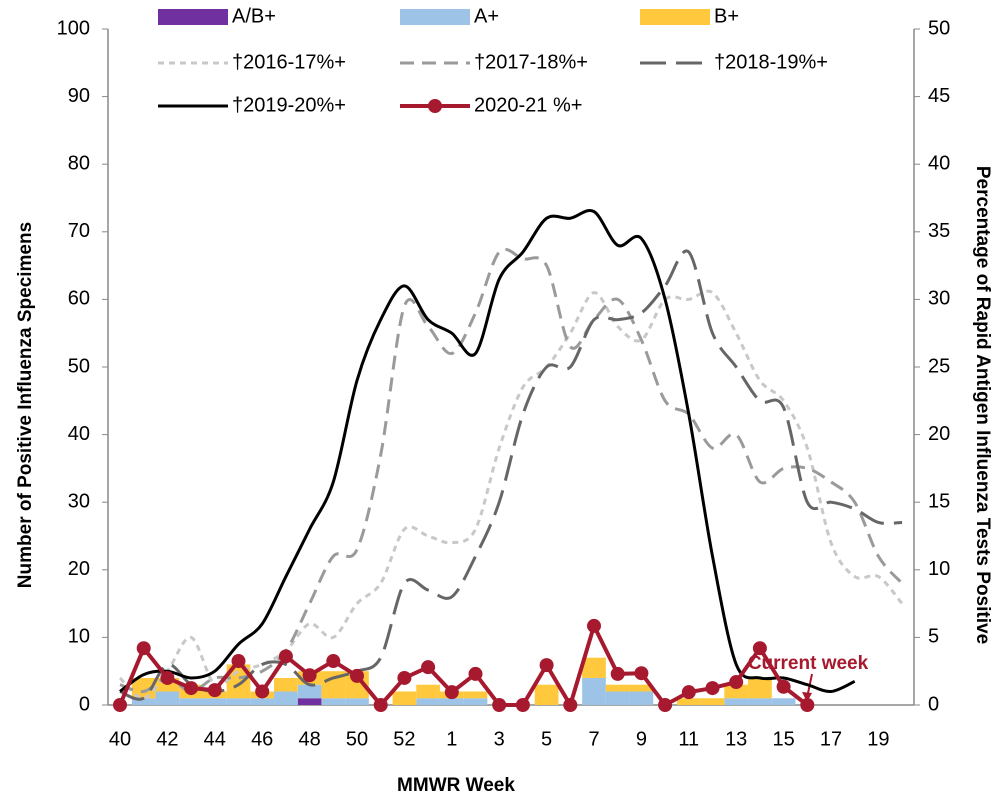 The width and height of the screenshot is (997, 809). What do you see at coordinates (25, 405) in the screenshot?
I see `y-axis-title: Number of Positive Influenza Specimens` at bounding box center [25, 405].